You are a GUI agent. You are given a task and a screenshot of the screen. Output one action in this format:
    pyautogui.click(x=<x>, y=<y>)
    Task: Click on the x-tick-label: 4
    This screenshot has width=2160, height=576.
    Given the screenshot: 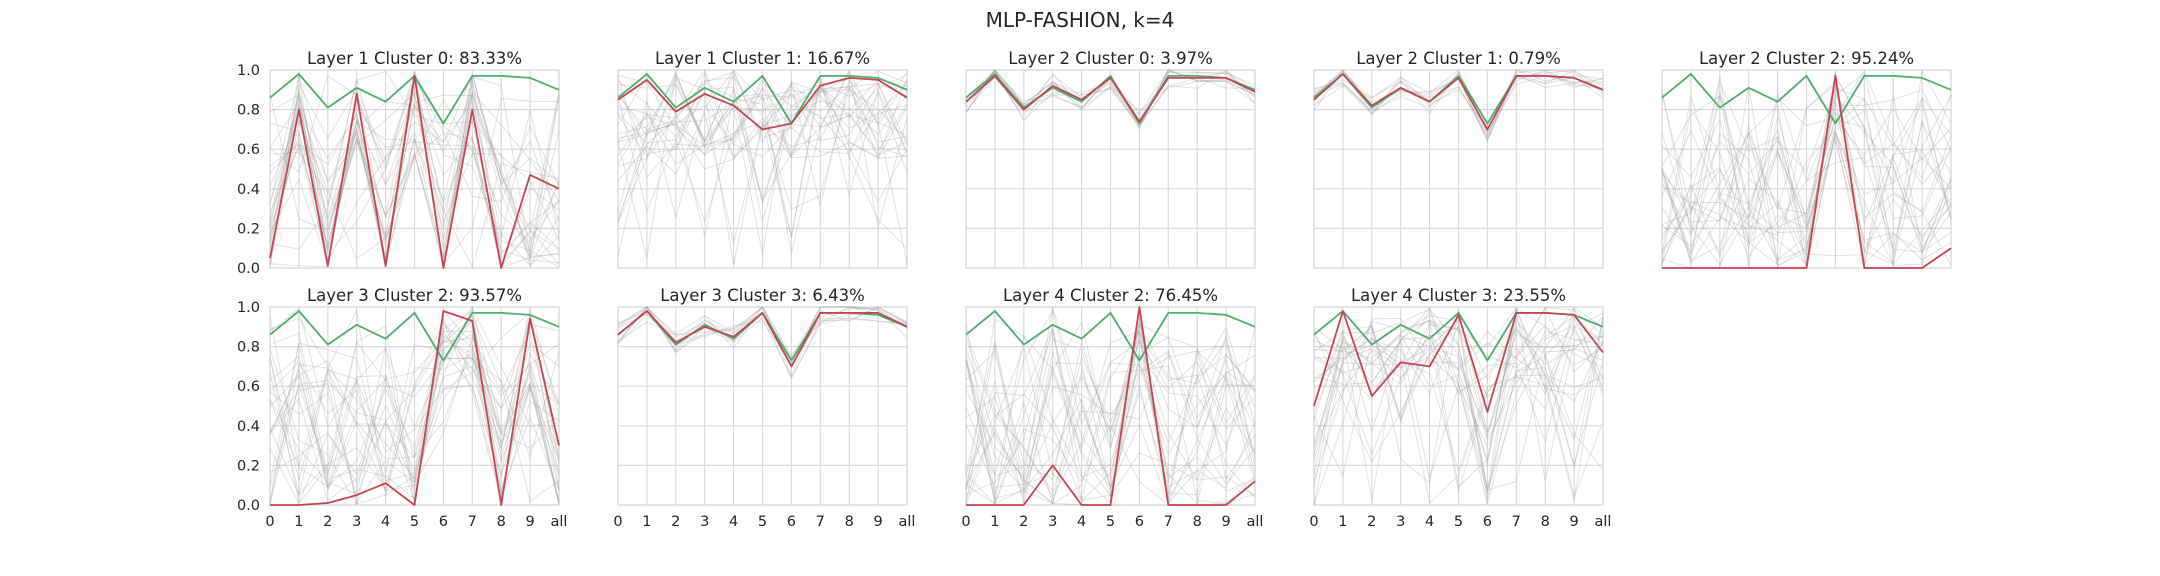 What is the action you would take?
    pyautogui.click(x=385, y=522)
    